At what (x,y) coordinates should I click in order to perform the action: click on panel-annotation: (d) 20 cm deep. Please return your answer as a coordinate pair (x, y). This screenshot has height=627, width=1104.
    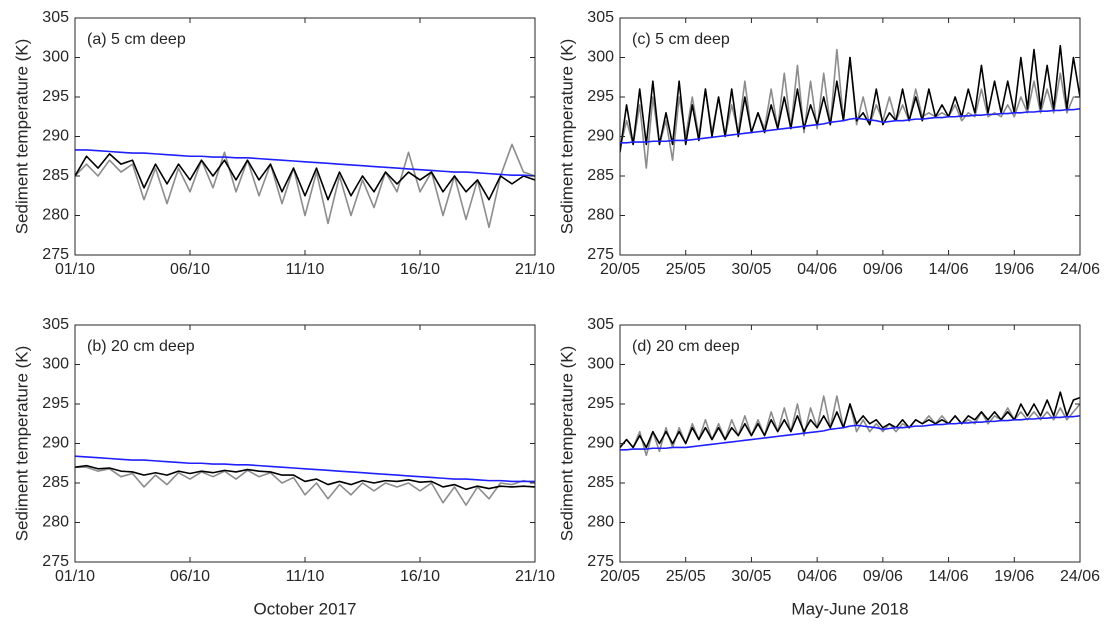
    Looking at the image, I should click on (686, 346).